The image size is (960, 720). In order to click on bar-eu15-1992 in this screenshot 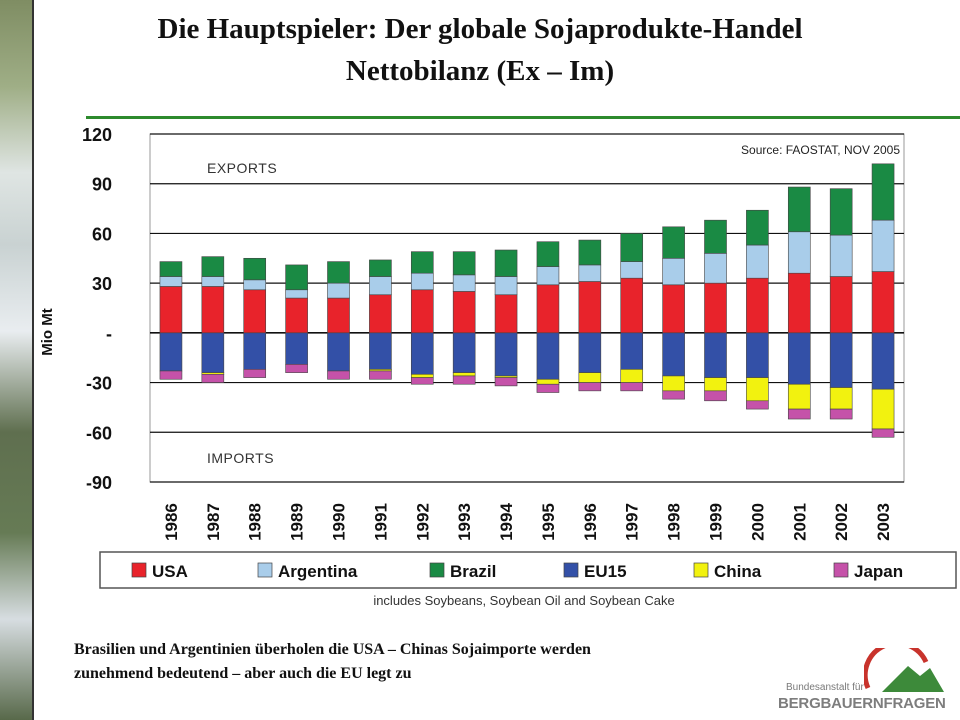, I will do `click(422, 353)`.